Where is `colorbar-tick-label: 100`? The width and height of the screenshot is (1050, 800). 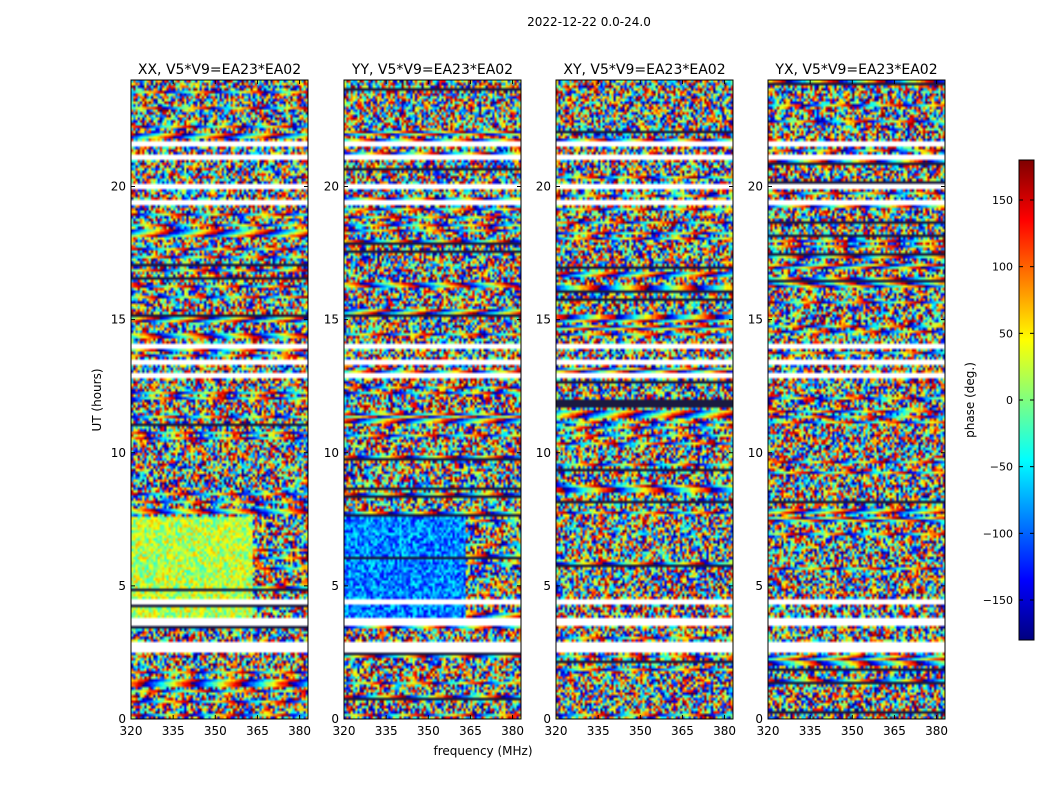 colorbar-tick-label: 100 is located at coordinates (1002, 267).